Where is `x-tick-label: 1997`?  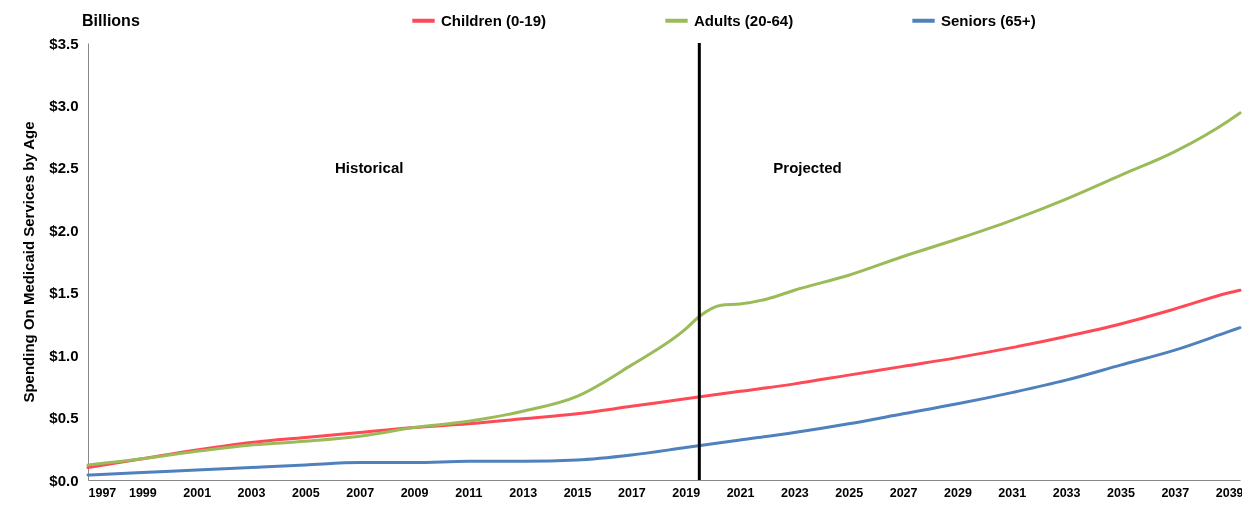 x-tick-label: 1997 is located at coordinates (102, 492).